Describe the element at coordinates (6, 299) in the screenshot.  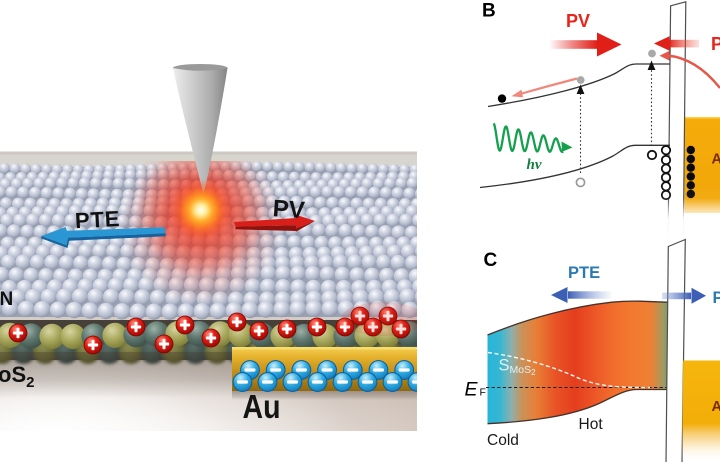
I see `svg-text: N` at that location.